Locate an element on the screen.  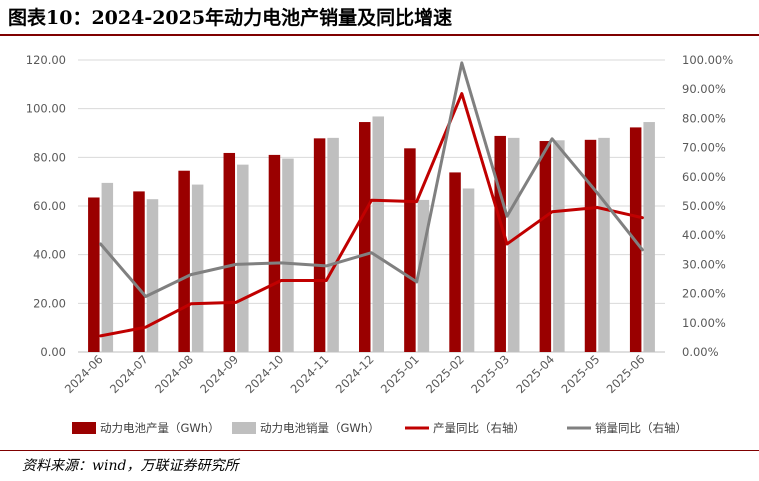
legend-label: 销量同比（右轴） is located at coordinates (641, 428).